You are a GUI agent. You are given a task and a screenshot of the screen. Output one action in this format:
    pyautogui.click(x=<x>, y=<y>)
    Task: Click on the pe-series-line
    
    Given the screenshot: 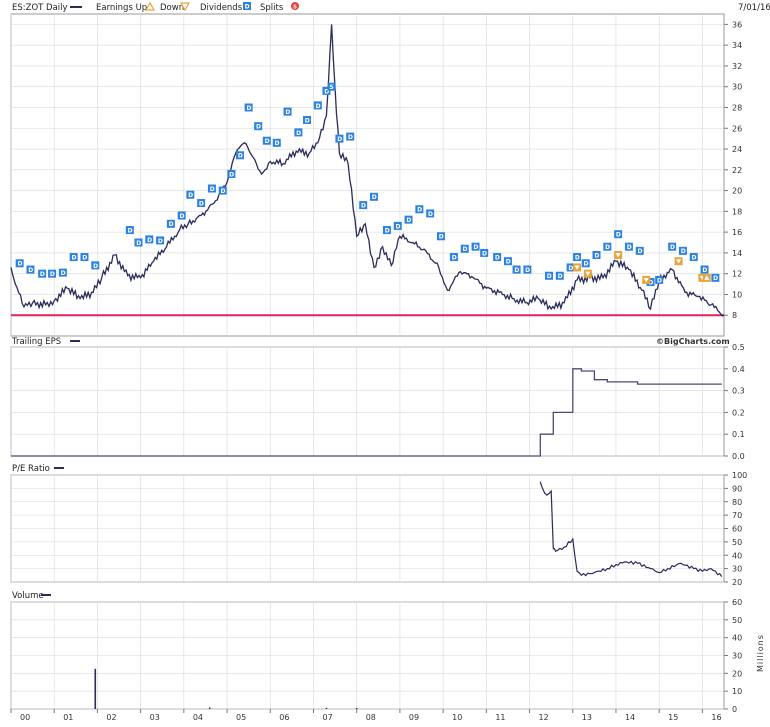 What is the action you would take?
    pyautogui.click(x=631, y=529)
    